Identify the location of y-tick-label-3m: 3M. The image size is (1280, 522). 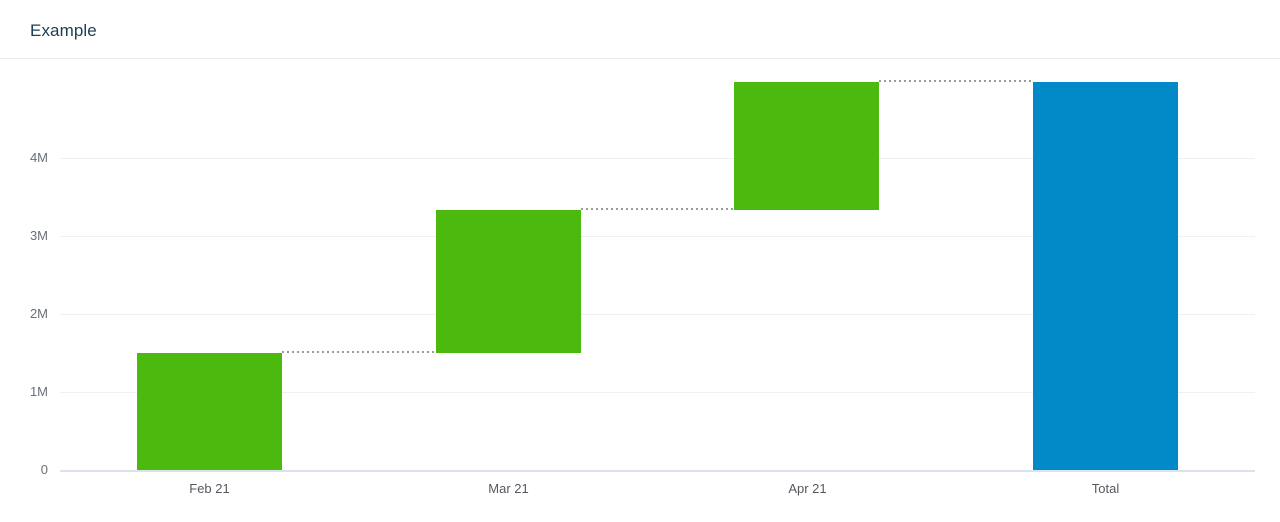
(38, 235).